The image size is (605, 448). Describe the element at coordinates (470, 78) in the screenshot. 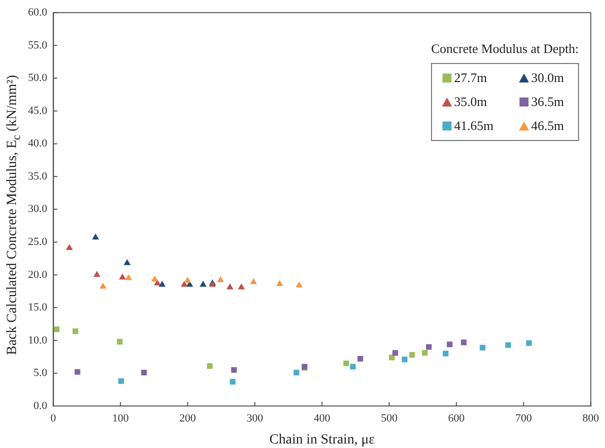

I see `legend-label: 27.7m` at that location.